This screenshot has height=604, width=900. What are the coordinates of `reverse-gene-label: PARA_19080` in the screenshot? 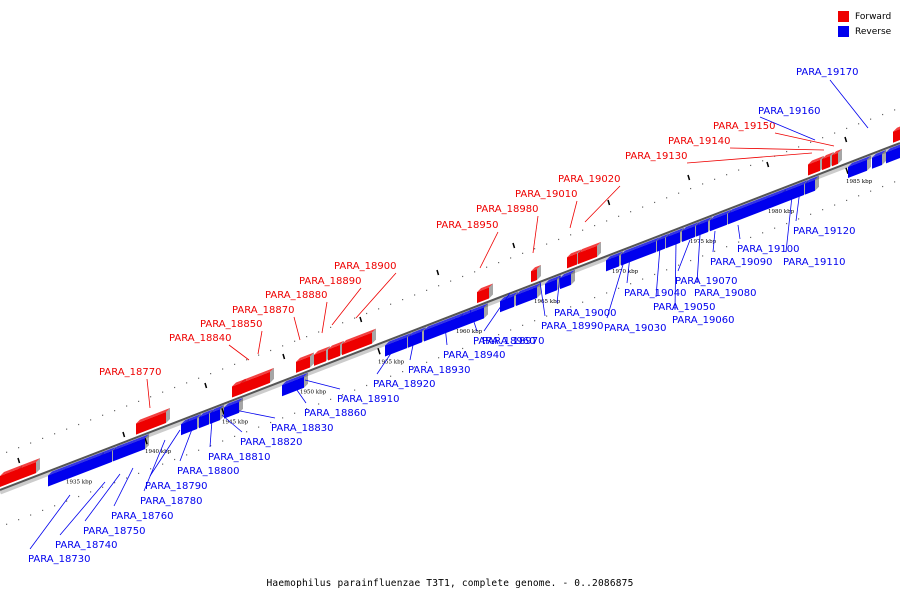 It's located at (725, 293).